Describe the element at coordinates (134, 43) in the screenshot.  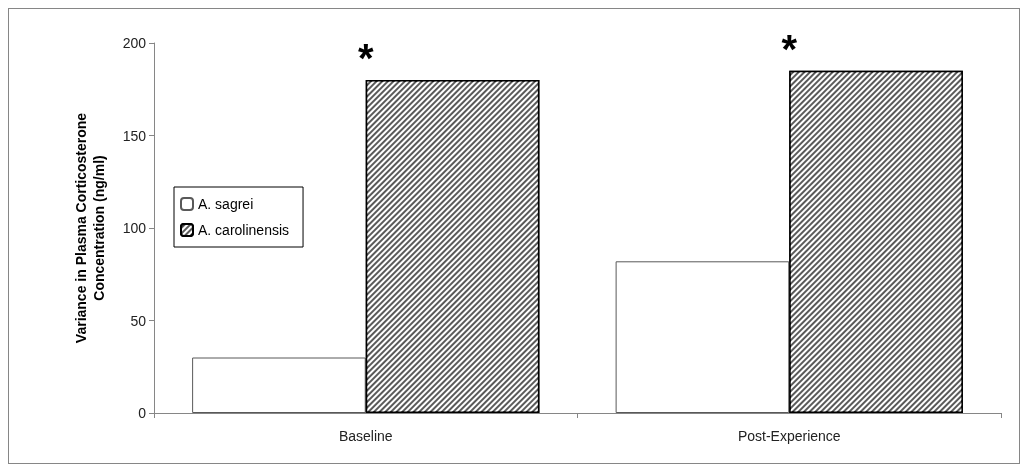
I see `y-tick-label: 200` at that location.